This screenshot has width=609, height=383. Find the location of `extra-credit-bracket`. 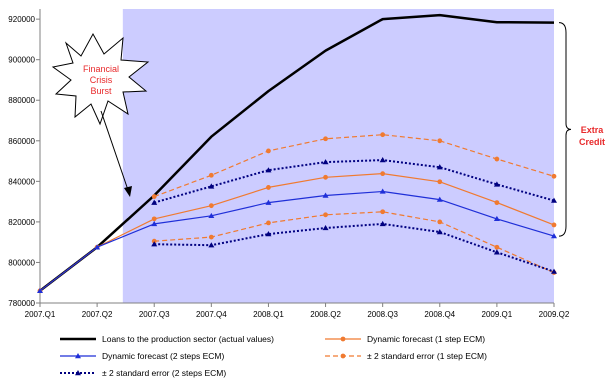

extra-credit-bracket is located at coordinates (565, 129).